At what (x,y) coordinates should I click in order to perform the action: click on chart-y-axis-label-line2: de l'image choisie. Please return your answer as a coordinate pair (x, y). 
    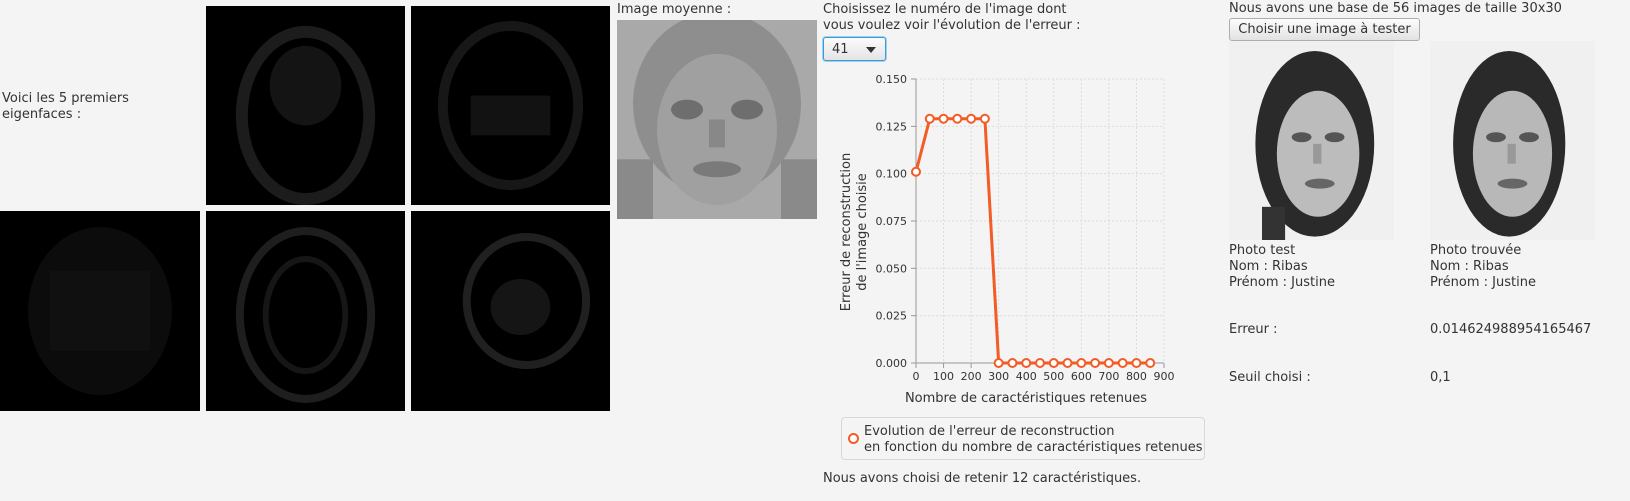
    Looking at the image, I should click on (862, 232).